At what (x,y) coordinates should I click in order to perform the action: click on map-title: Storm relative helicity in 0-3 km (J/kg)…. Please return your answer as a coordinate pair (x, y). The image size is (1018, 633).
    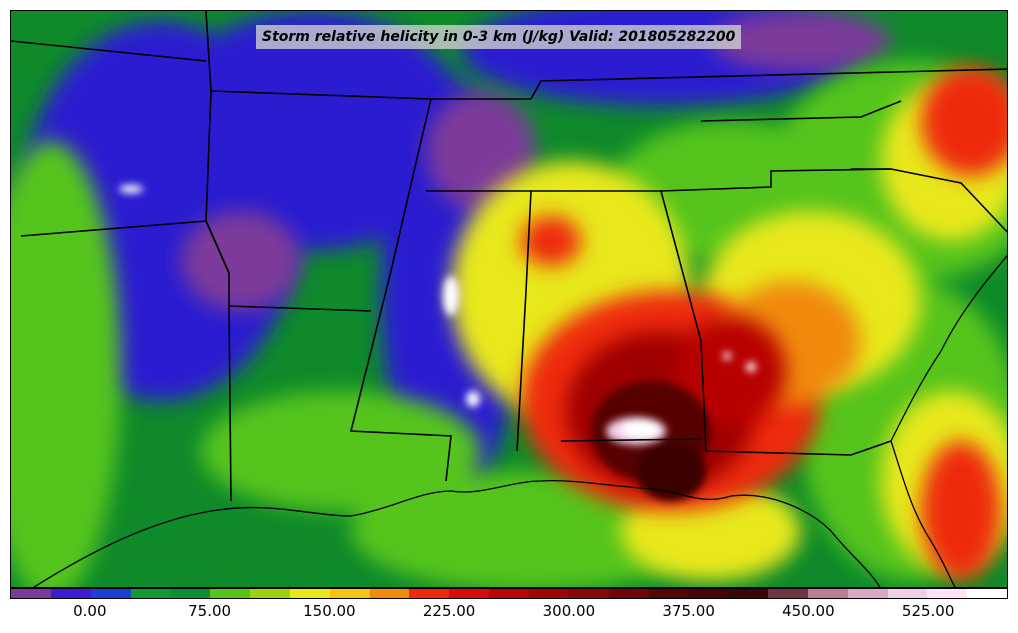
    Looking at the image, I should click on (499, 37).